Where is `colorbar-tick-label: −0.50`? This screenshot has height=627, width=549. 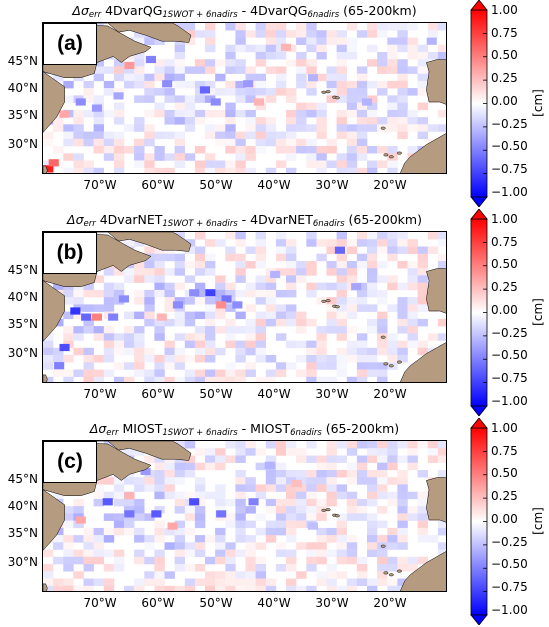 colorbar-tick-label: −0.50 is located at coordinates (509, 146).